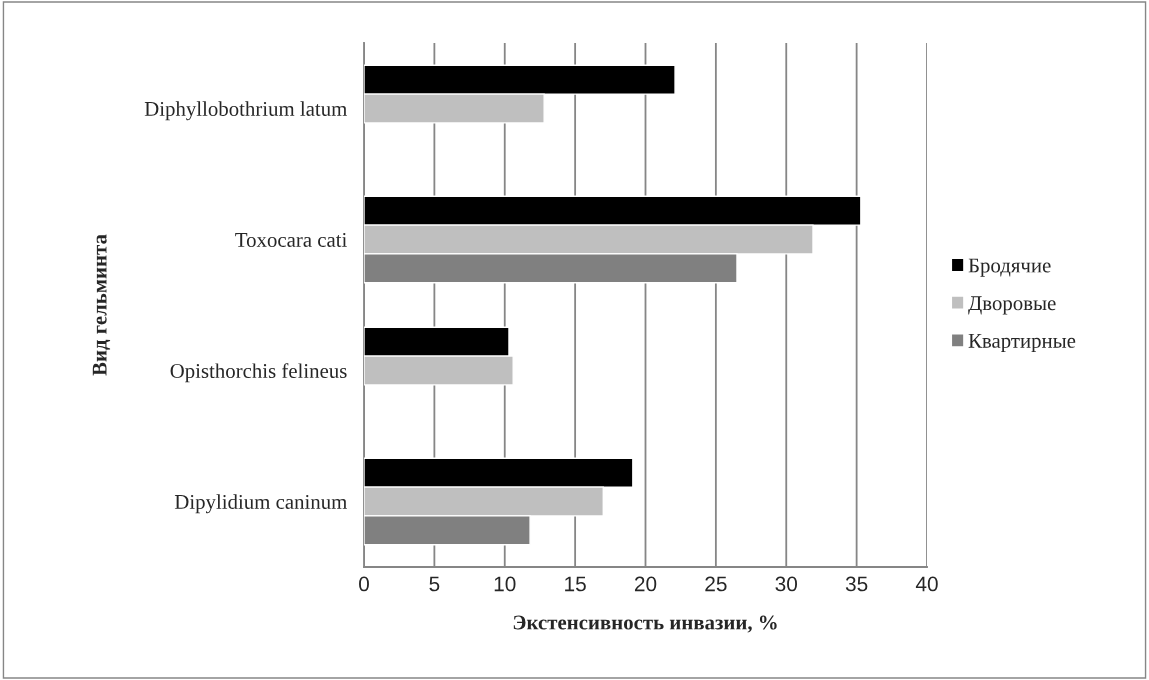 The image size is (1149, 680). What do you see at coordinates (1022, 343) in the screenshot?
I see `legend-label: Квартирные` at bounding box center [1022, 343].